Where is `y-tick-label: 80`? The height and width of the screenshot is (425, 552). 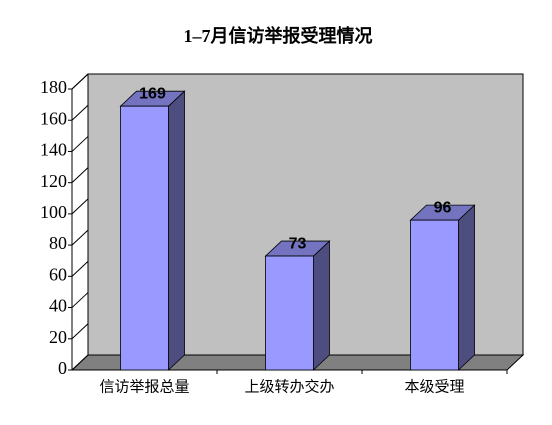 y-tick-label: 80 is located at coordinates (58, 243).